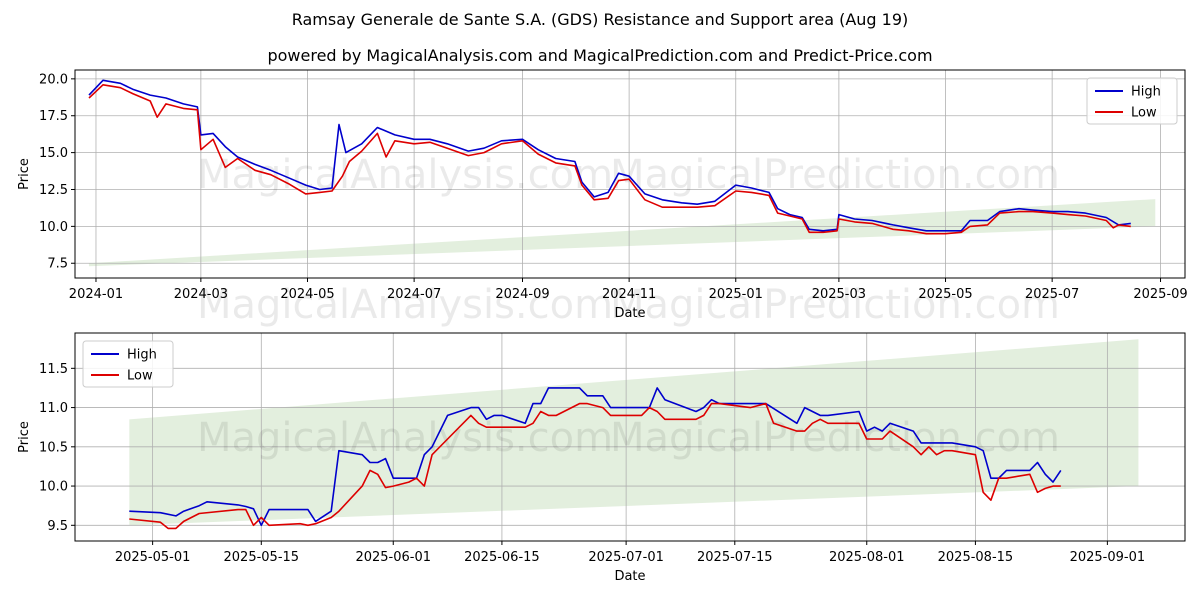 Image resolution: width=1200 pixels, height=600 pixels. What do you see at coordinates (735, 557) in the screenshot?
I see `x-tick-label: 2025-07-15` at bounding box center [735, 557].